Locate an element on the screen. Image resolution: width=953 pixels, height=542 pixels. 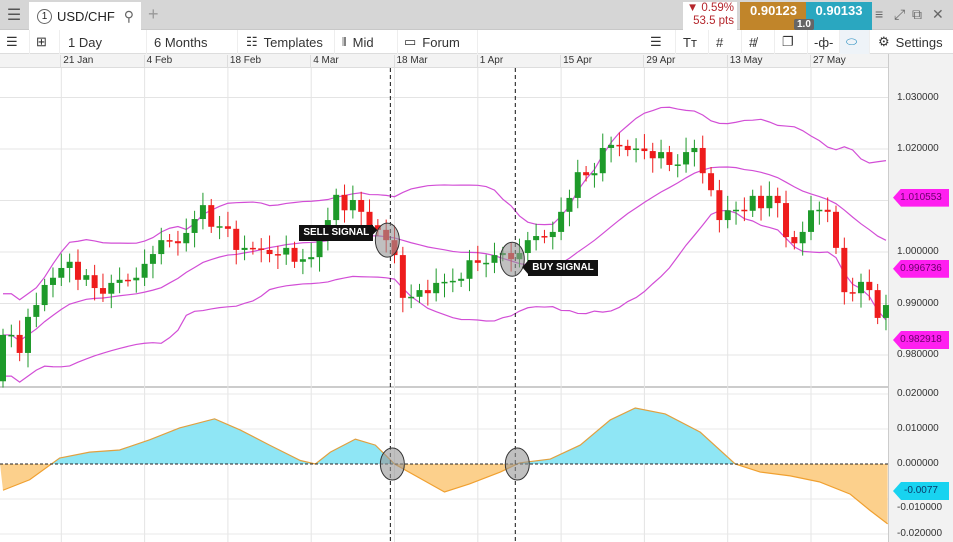
settings-button: ⚙ Settings is located at coordinates (912, 42).